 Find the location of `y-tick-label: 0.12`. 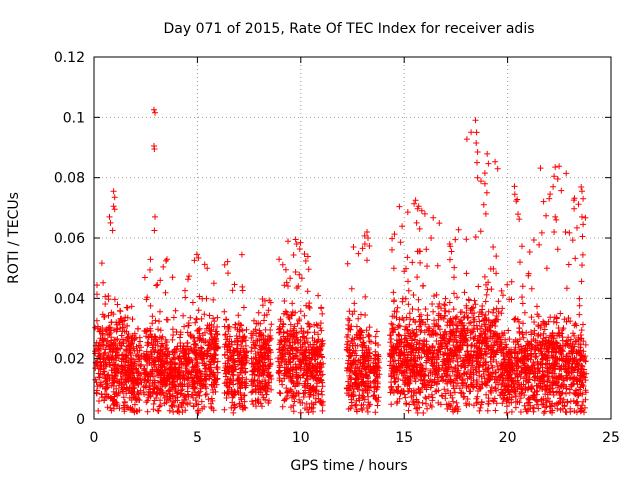

y-tick-label: 0.12 is located at coordinates (69, 58).